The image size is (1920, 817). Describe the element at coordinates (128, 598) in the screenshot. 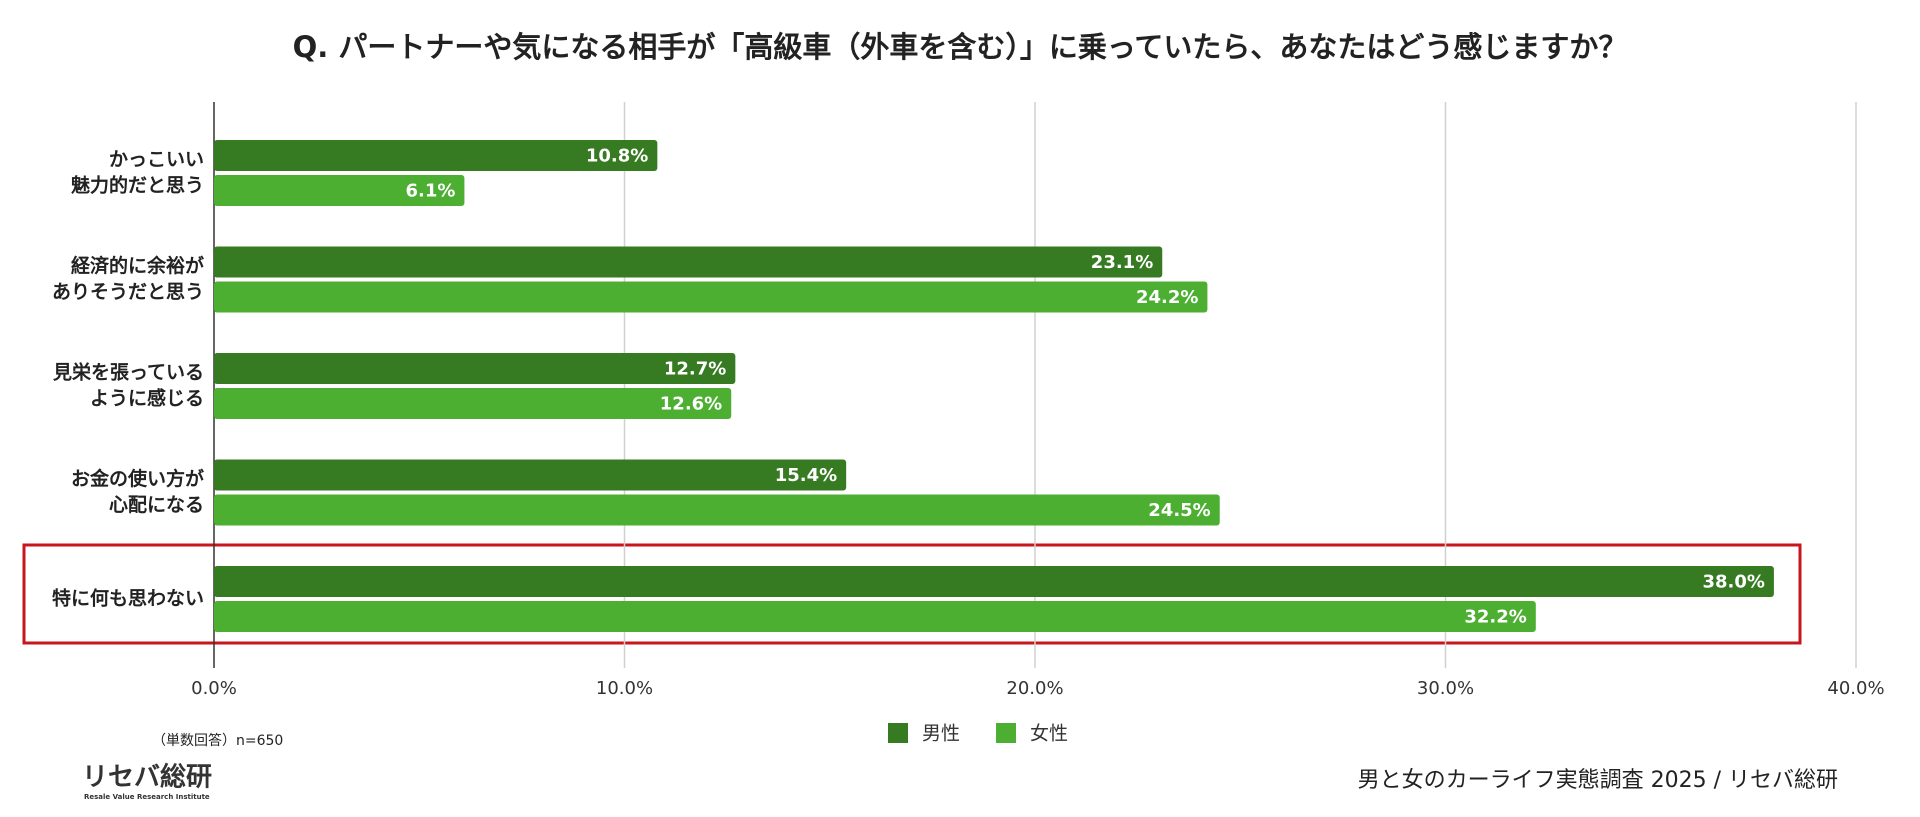

I see `y-tick-label: 特に何も思わない` at that location.